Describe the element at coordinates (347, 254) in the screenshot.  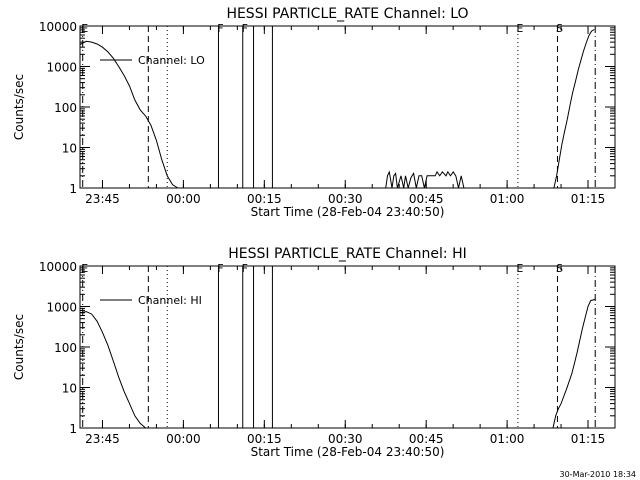
I see `chart-title: HESSI PARTICLE_RATE Channel: HI` at that location.